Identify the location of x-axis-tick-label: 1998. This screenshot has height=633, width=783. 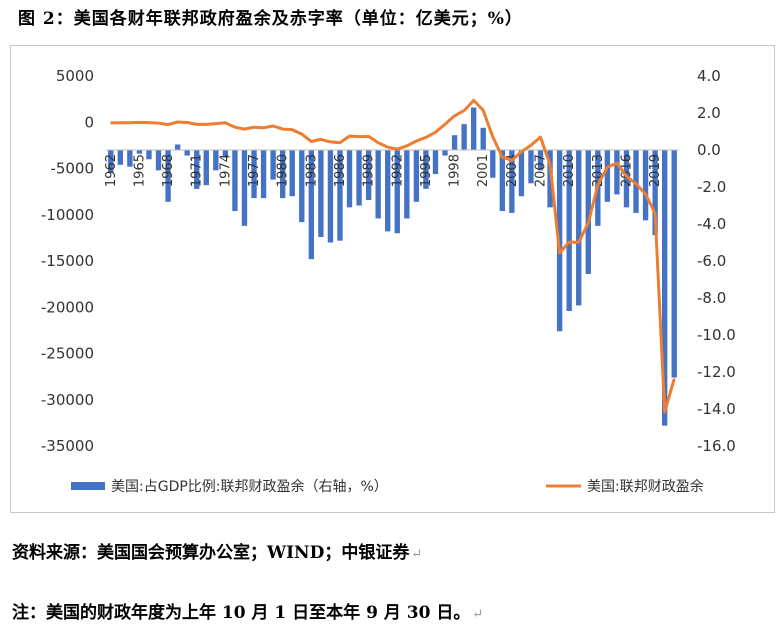
(455, 170).